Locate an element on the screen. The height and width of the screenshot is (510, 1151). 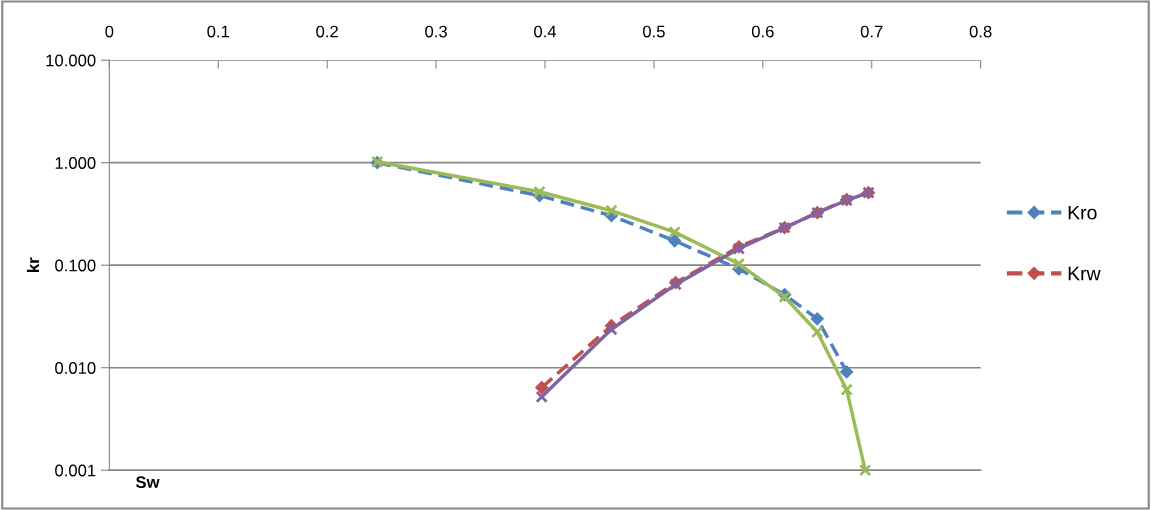
x-tick-label: 0.1 is located at coordinates (218, 31).